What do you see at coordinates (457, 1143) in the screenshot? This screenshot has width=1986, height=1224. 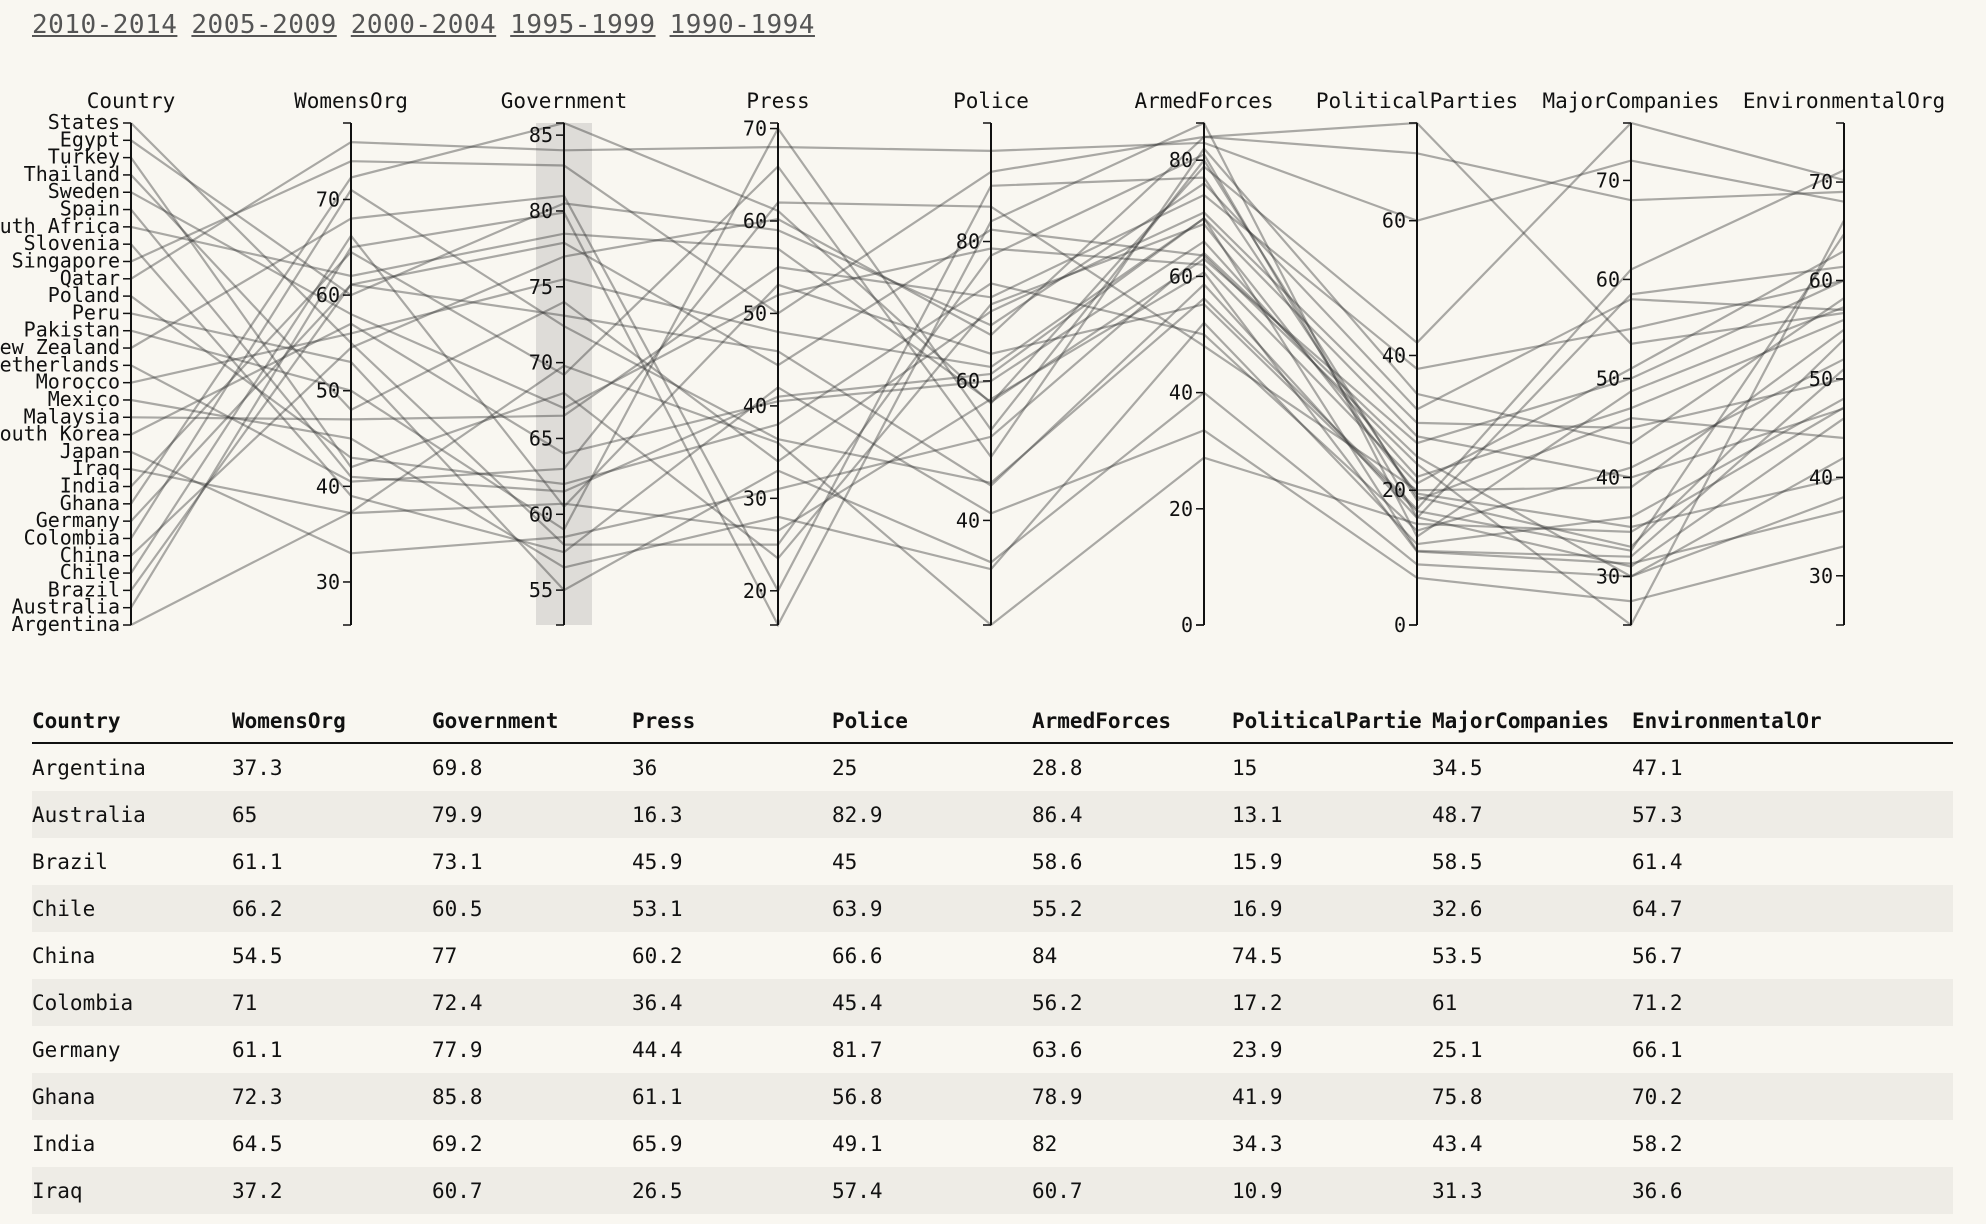 I see `table-cell: 69.2` at bounding box center [457, 1143].